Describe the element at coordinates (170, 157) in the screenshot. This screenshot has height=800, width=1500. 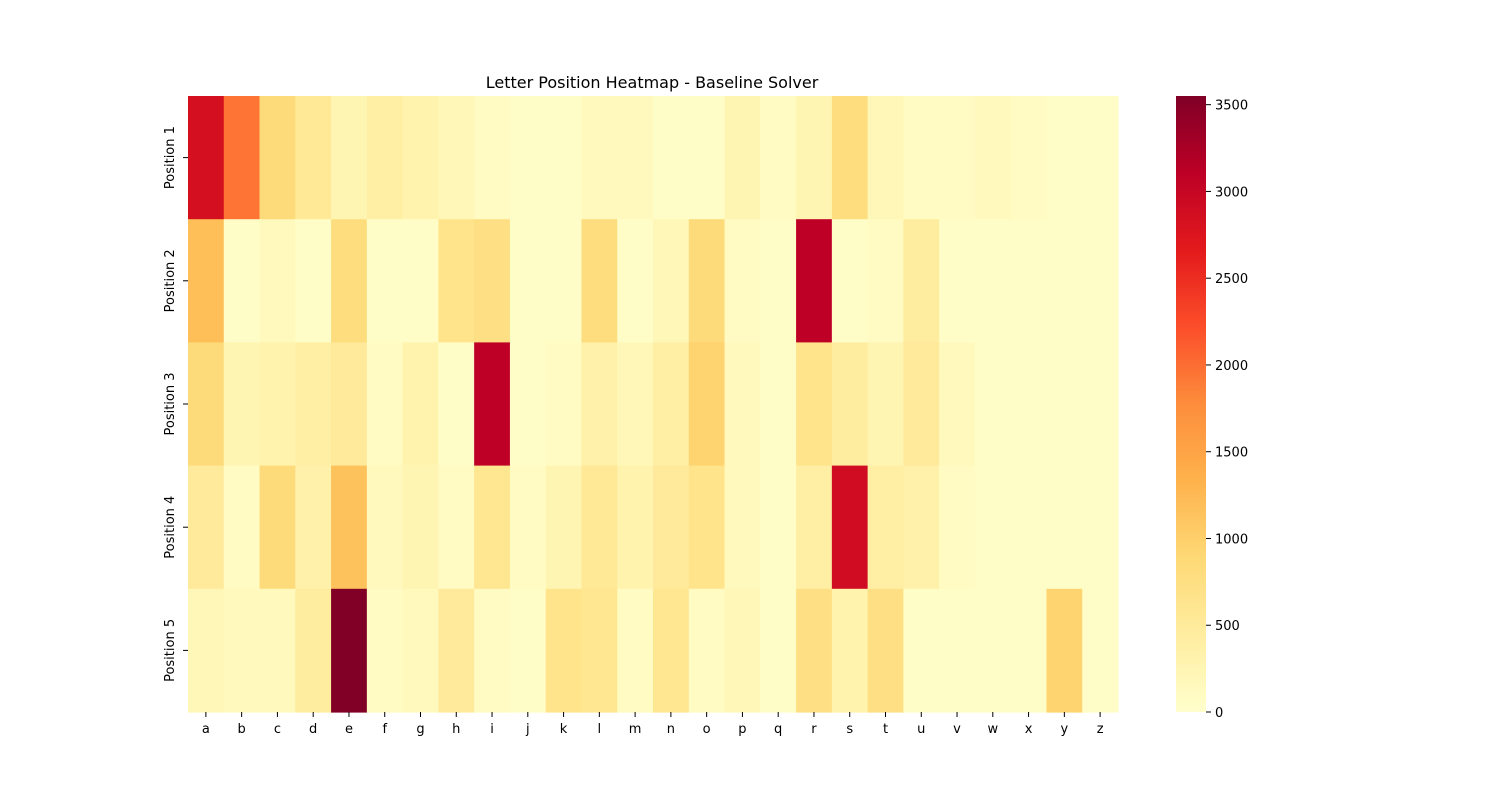
I see `y-tick-label: Position 1` at that location.